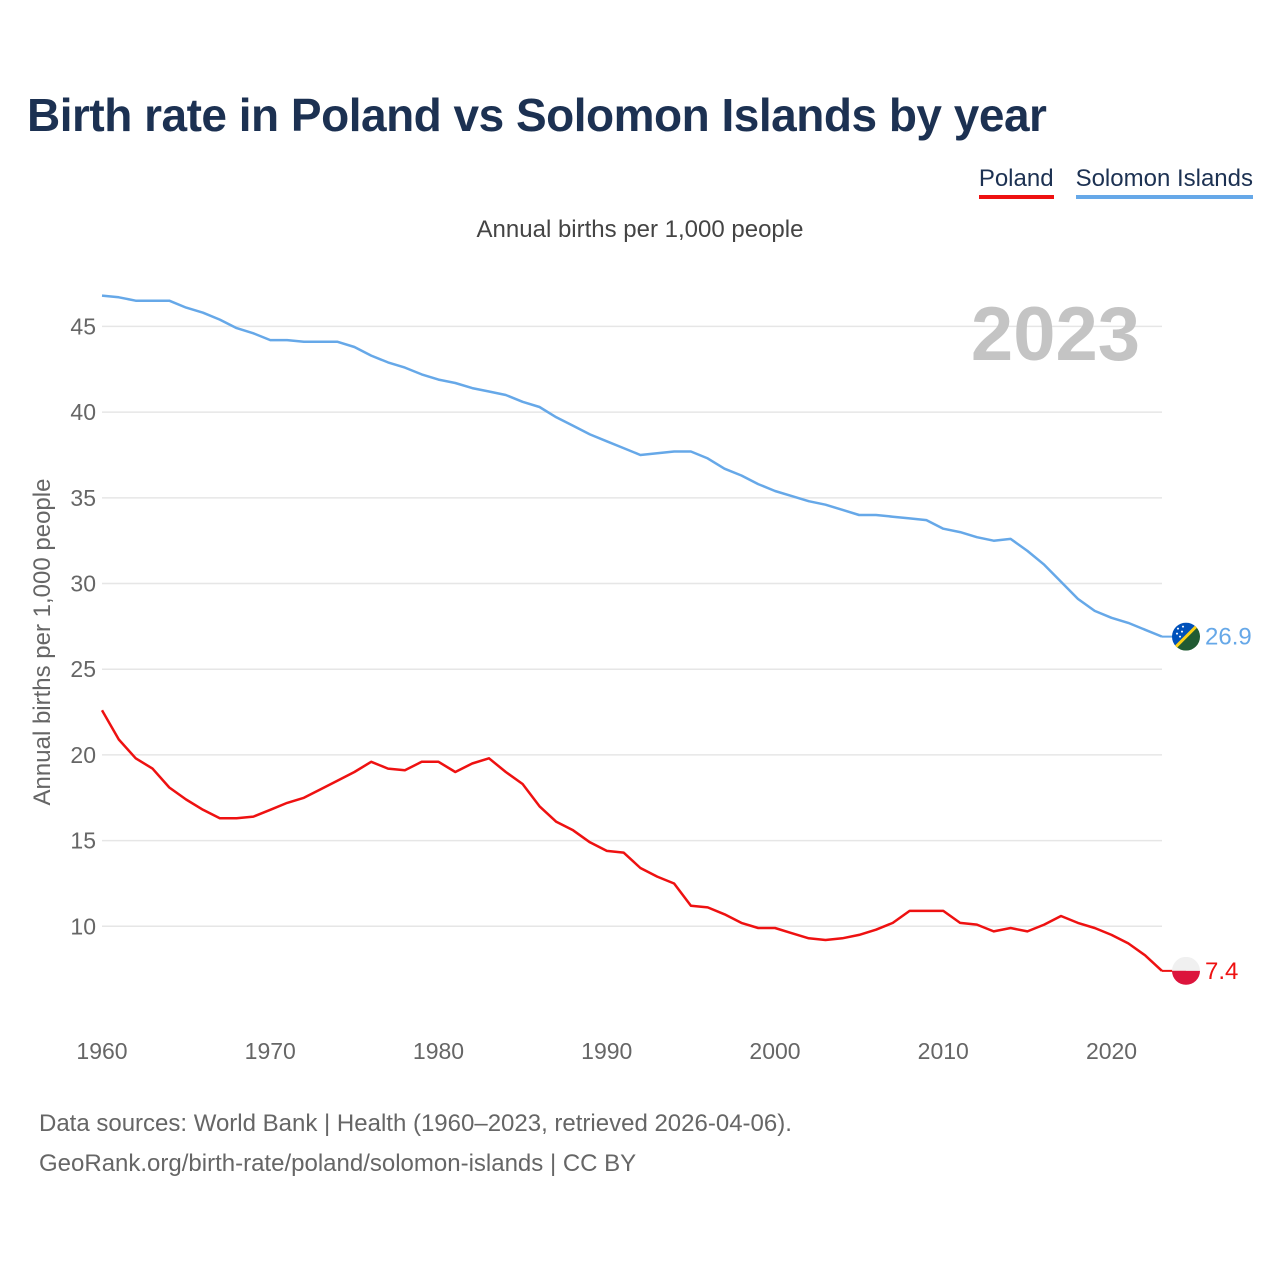 The image size is (1280, 1280). What do you see at coordinates (1186, 636) in the screenshot?
I see `flag-icon-solomon-islands` at bounding box center [1186, 636].